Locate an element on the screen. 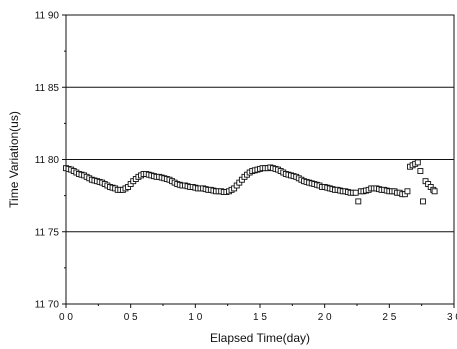  x-tick-label: 1 5 is located at coordinates (260, 317).